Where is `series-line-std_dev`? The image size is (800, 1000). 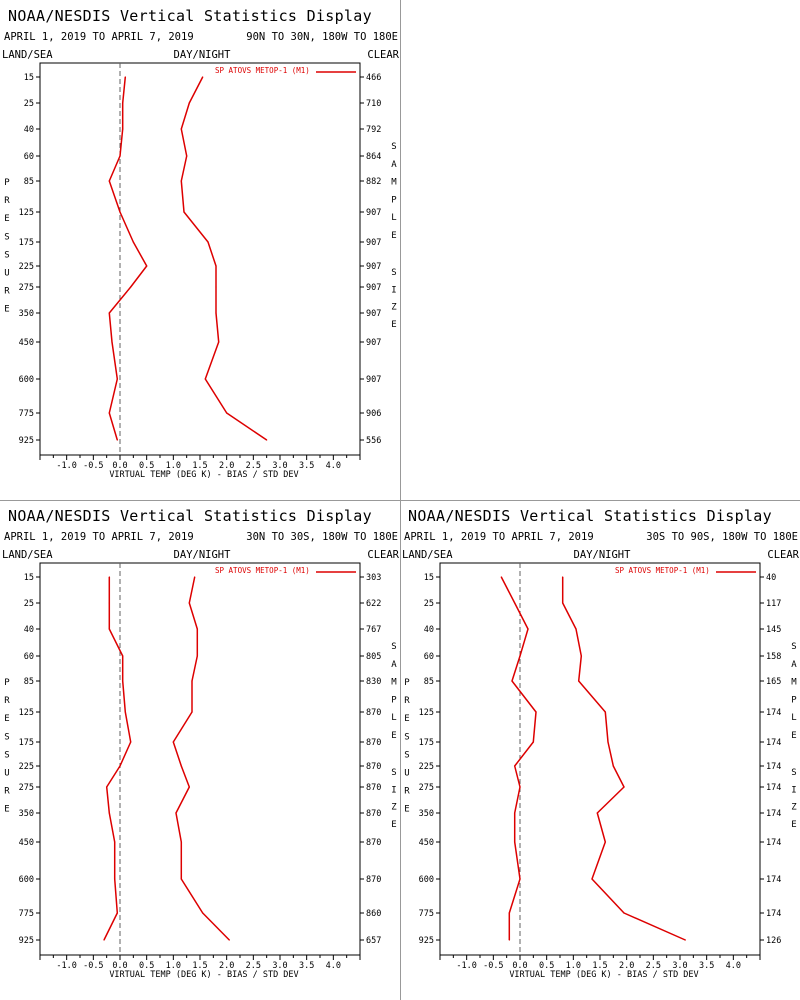
series-line-std_dev is located at coordinates (224, 258).